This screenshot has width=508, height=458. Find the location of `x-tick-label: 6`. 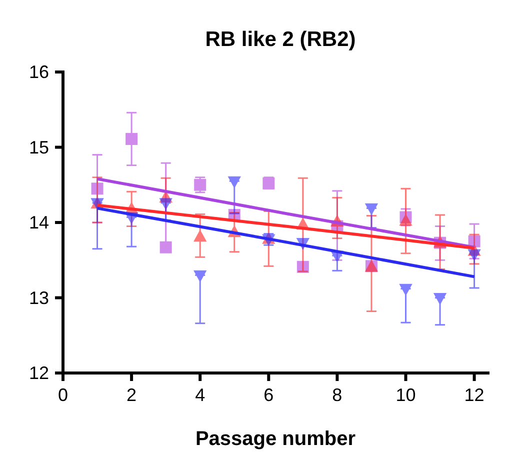

x-tick-label: 6 is located at coordinates (269, 395).